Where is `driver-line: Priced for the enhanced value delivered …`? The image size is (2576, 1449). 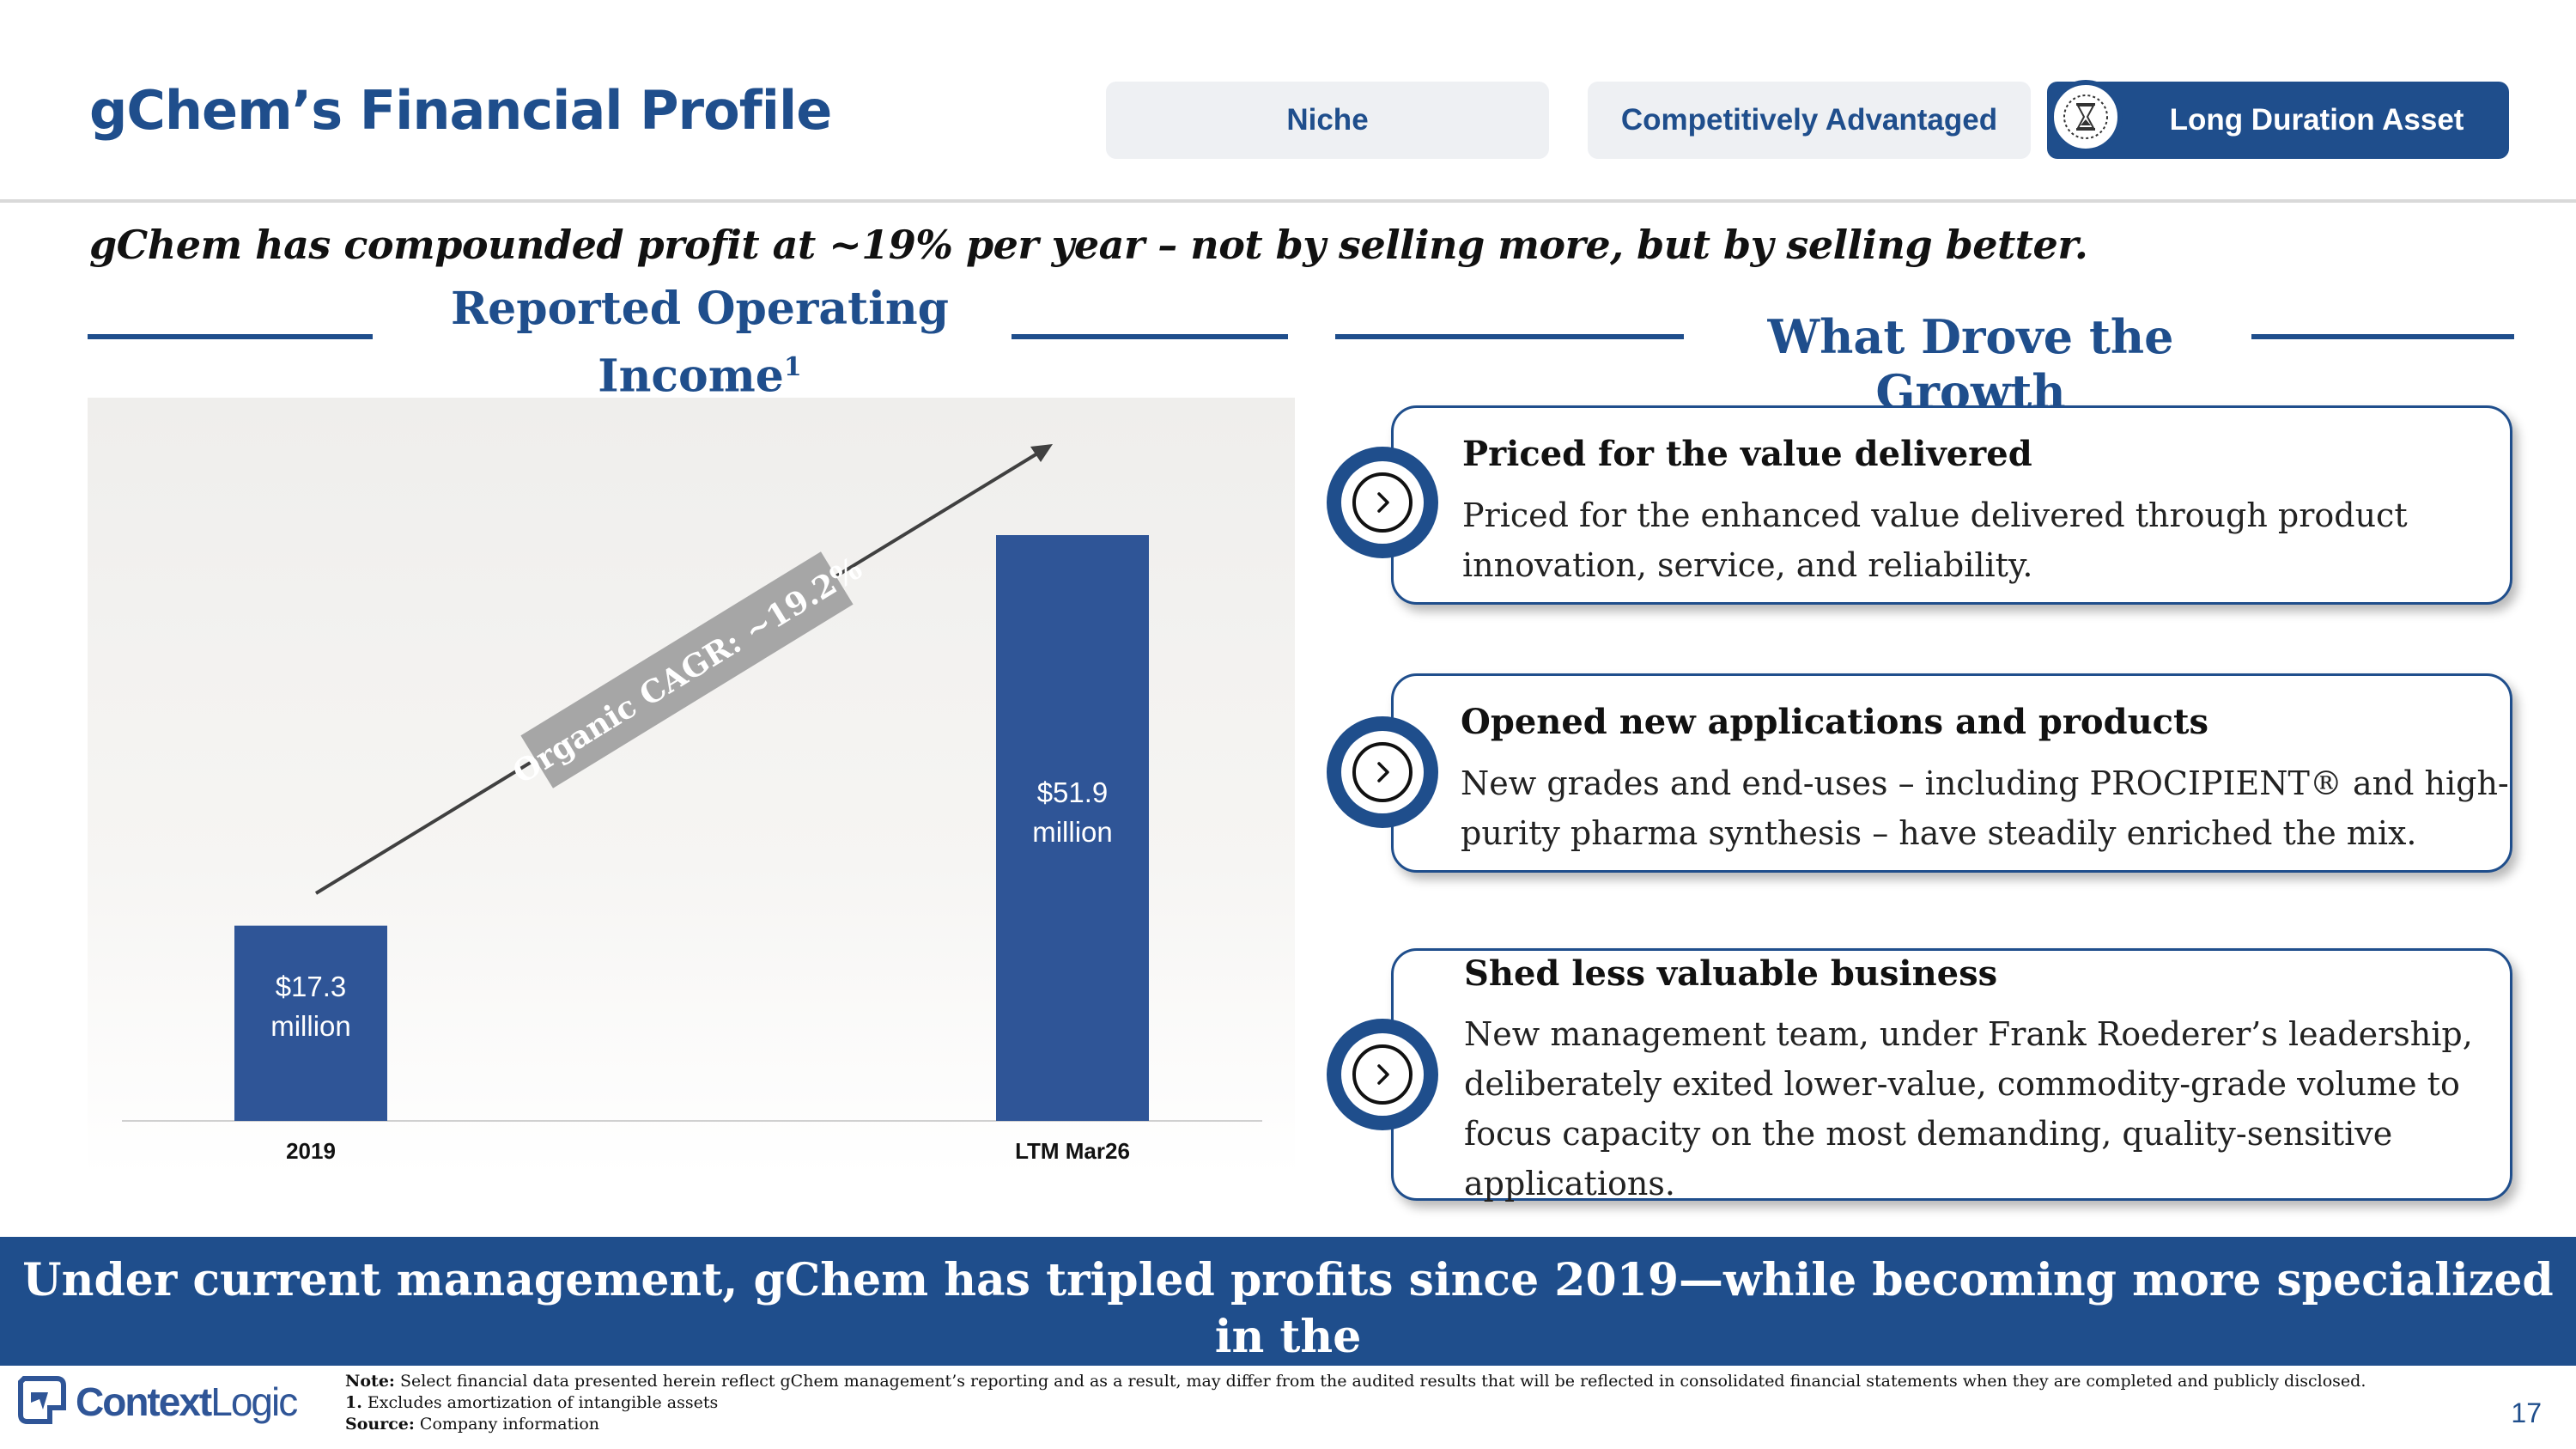
driver-line: Priced for the enhanced value delivered … is located at coordinates (1935, 515).